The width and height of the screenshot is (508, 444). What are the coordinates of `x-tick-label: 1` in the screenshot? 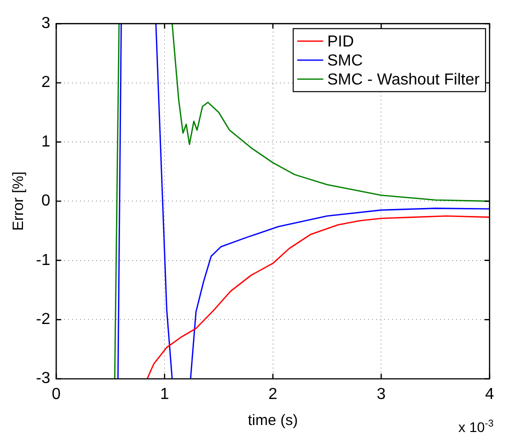 It's located at (165, 394).